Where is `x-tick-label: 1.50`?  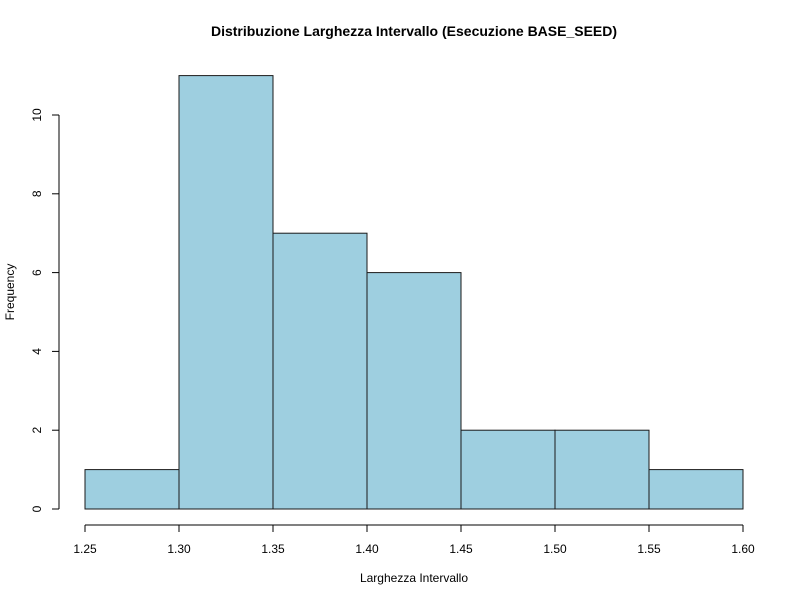
x-tick-label: 1.50 is located at coordinates (555, 549).